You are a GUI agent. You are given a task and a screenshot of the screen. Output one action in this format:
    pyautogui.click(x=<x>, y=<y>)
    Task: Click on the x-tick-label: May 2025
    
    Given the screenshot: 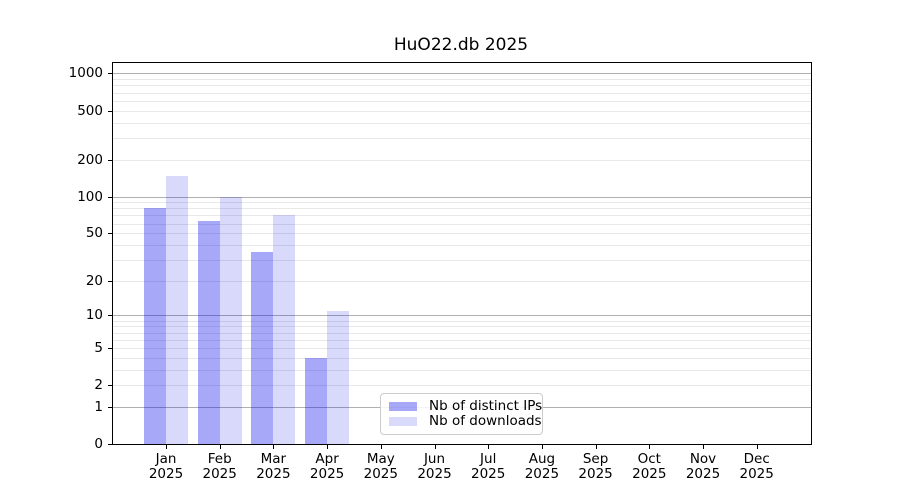 What is the action you would take?
    pyautogui.click(x=380, y=466)
    